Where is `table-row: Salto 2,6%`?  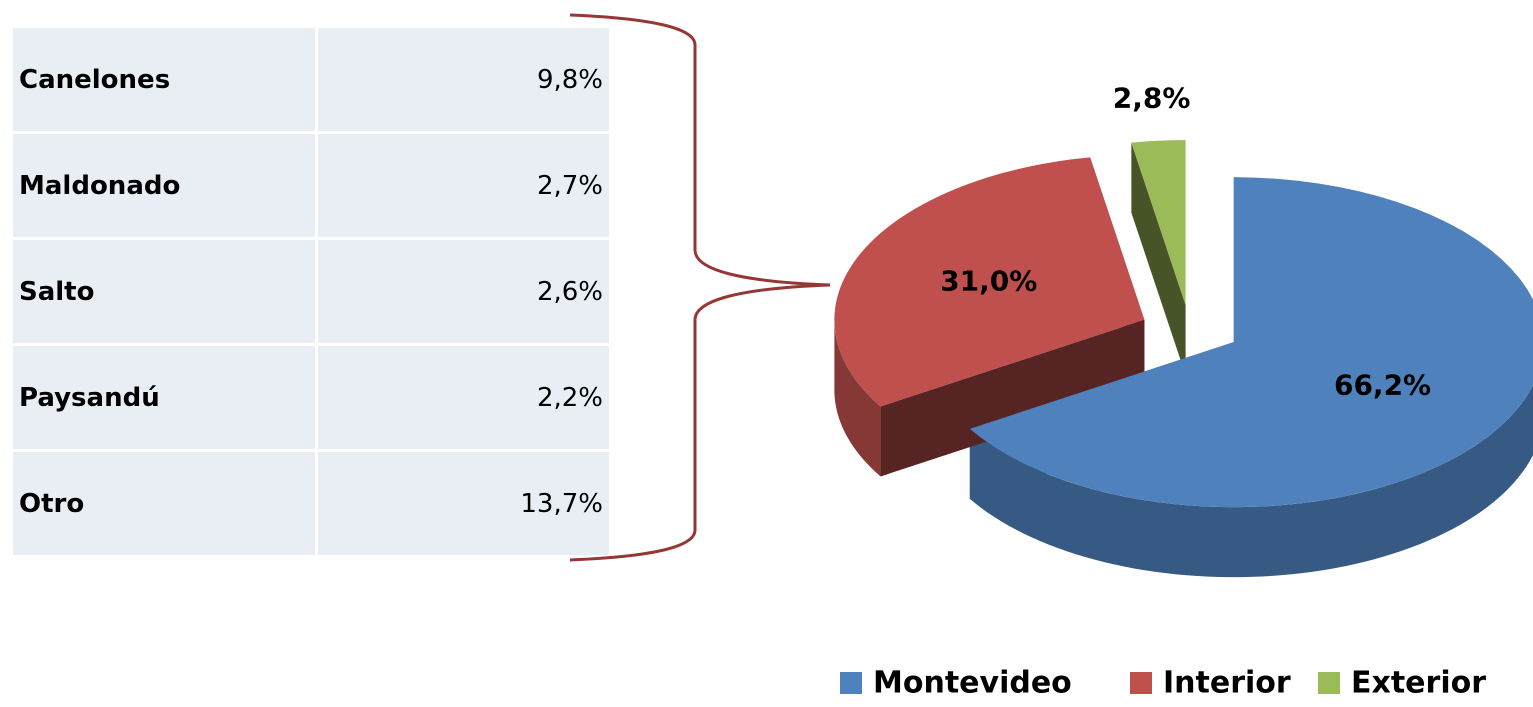
table-row: Salto 2,6% is located at coordinates (311, 291).